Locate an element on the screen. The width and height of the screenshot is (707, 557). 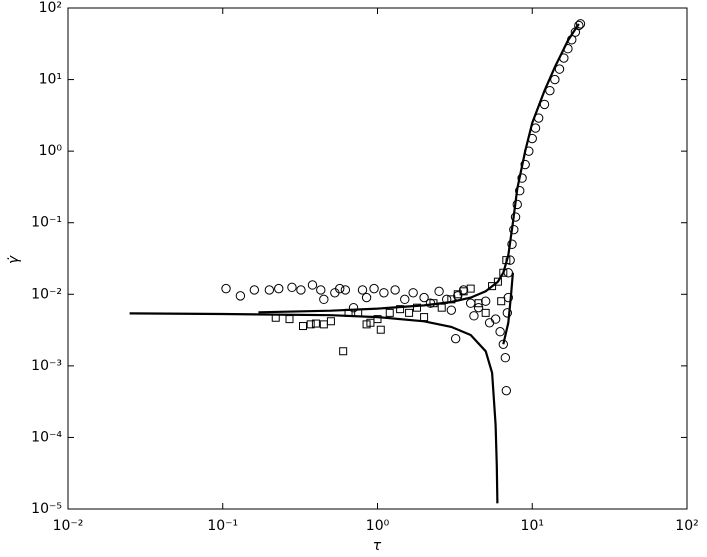
y-tick-label: 10⁻³ is located at coordinates (46, 366).